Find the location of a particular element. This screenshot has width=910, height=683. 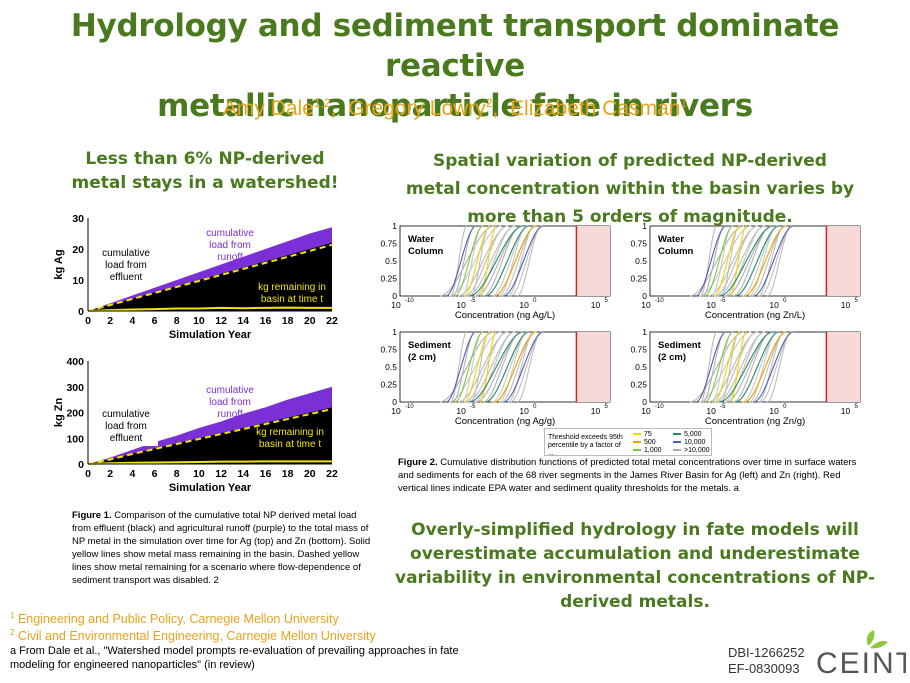

y-axis-label: kg Zn is located at coordinates (59, 413).